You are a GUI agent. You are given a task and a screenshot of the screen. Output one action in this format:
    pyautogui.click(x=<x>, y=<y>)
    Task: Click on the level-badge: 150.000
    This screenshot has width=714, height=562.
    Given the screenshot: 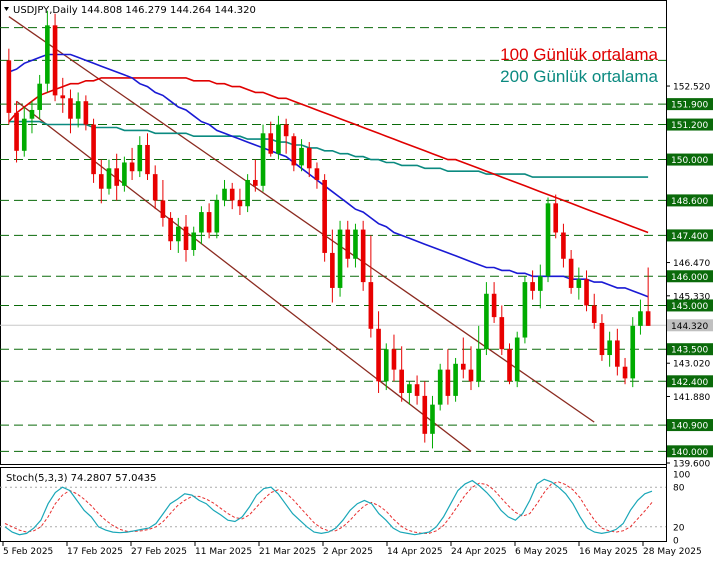 What is the action you would take?
    pyautogui.click(x=689, y=161)
    